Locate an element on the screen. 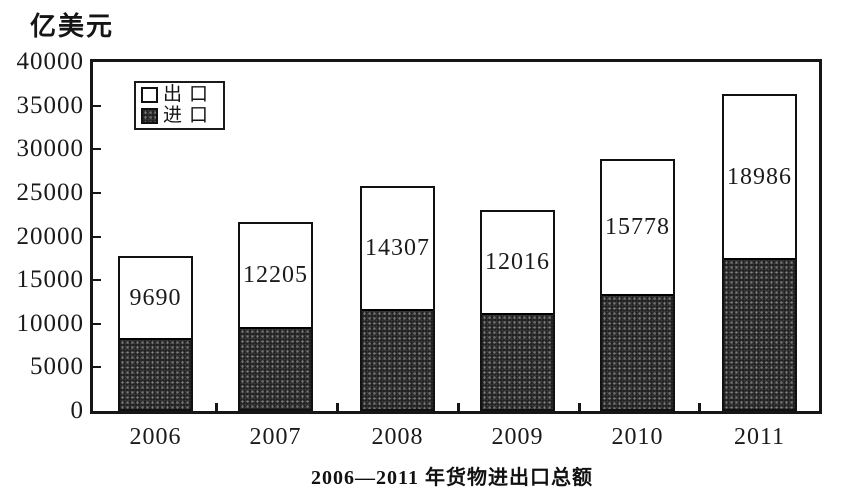 Image resolution: width=850 pixels, height=493 pixels. x-axis-label-2007: 2007 is located at coordinates (275, 437).